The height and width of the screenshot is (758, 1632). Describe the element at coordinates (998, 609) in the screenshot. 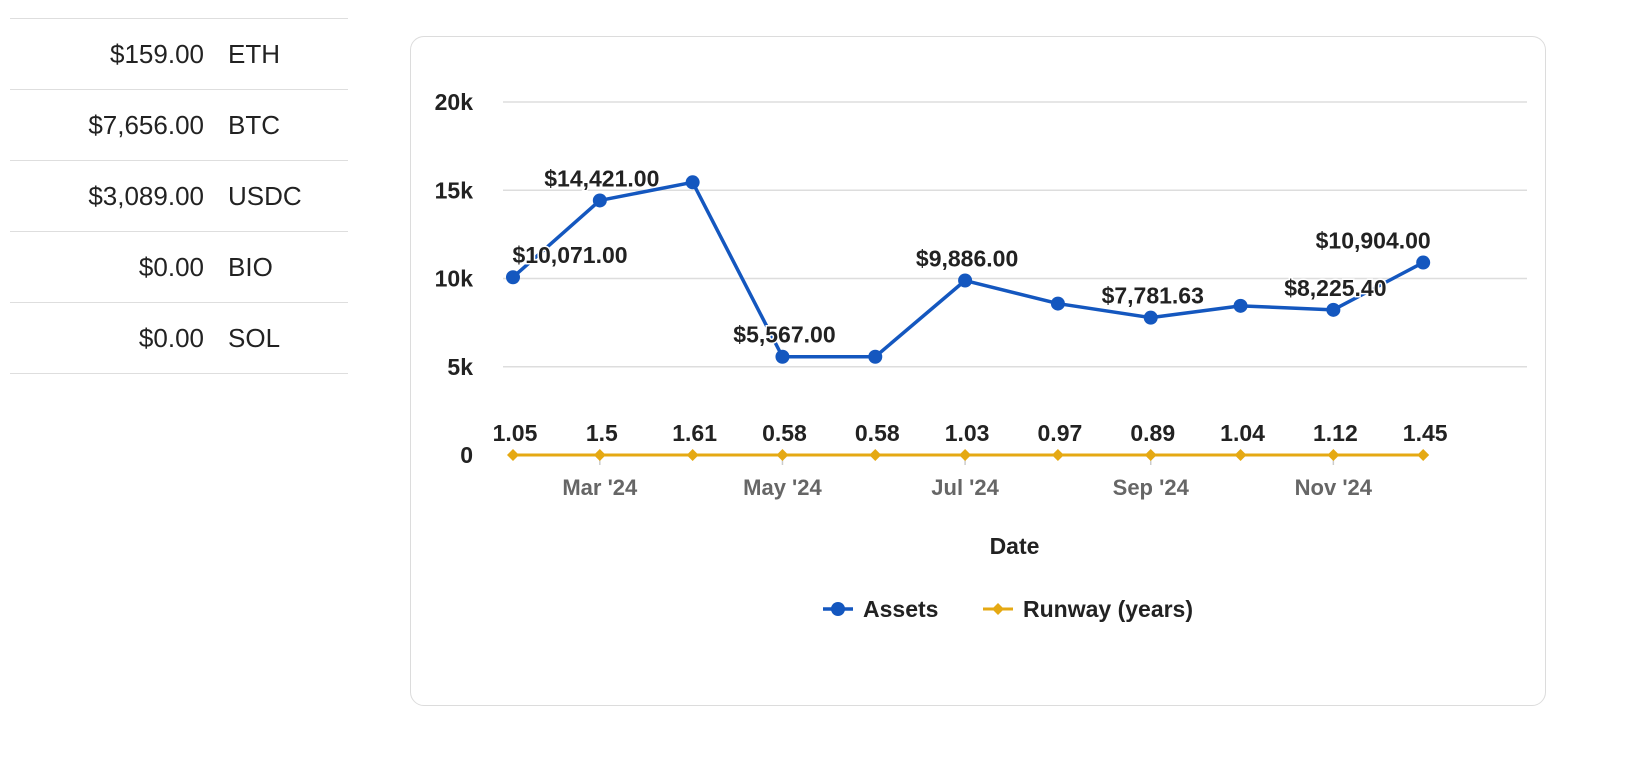

I see `legend-runway-marker` at that location.